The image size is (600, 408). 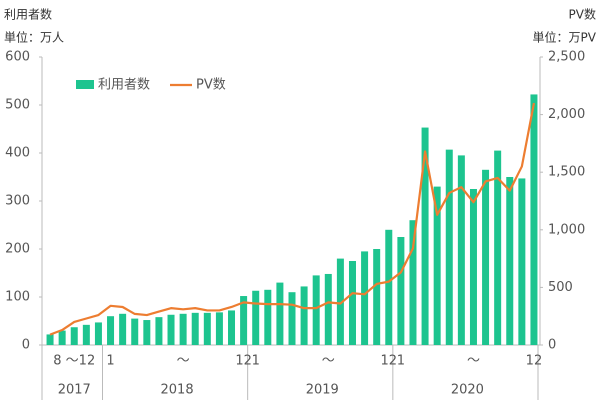 What do you see at coordinates (177, 390) in the screenshot?
I see `year-label: 2018` at bounding box center [177, 390].